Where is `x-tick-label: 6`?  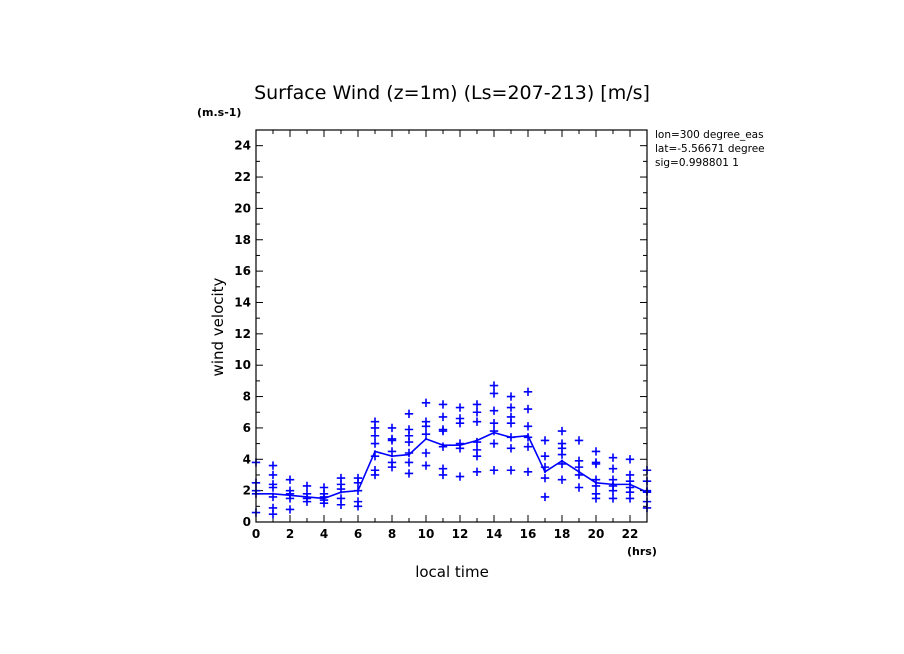 x-tick-label: 6 is located at coordinates (358, 534).